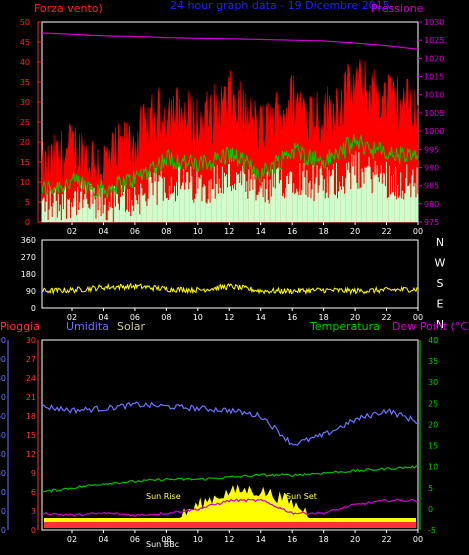 The height and width of the screenshot is (555, 469). I want to click on direction-series, so click(230, 289).